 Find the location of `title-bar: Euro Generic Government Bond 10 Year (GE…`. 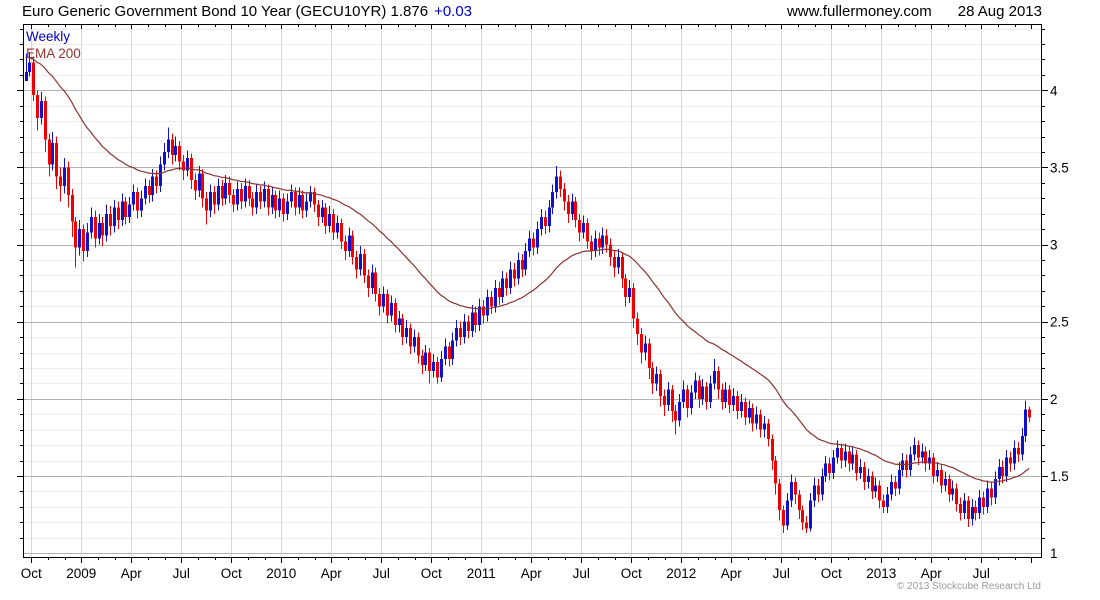

title-bar: Euro Generic Government Bond 10 Year (GE… is located at coordinates (532, 11).